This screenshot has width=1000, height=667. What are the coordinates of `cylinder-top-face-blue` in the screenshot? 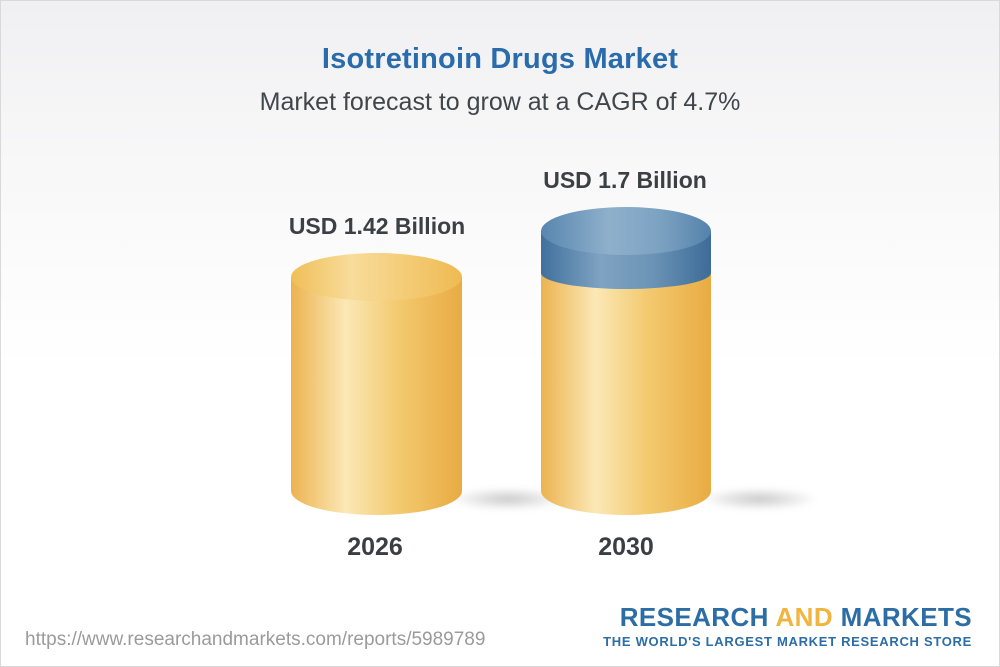 It's located at (626, 231).